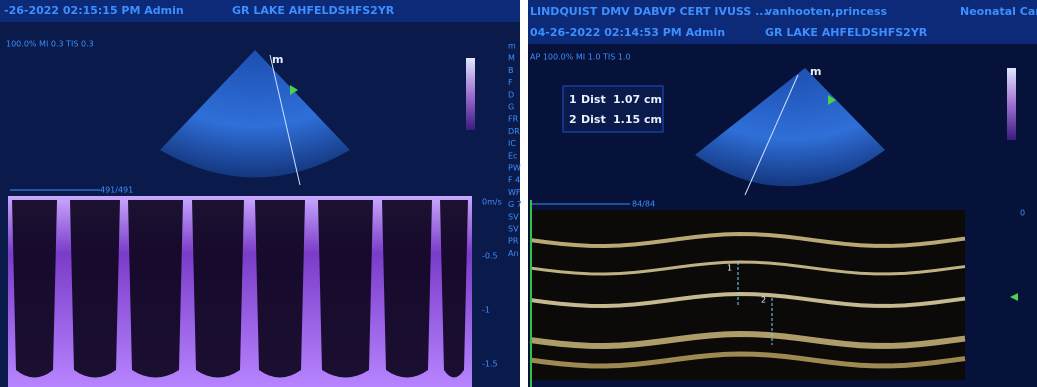 Image resolution: width=1037 pixels, height=387 pixels. What do you see at coordinates (492, 202) in the screenshot?
I see `scale-label: 0m/s` at bounding box center [492, 202].